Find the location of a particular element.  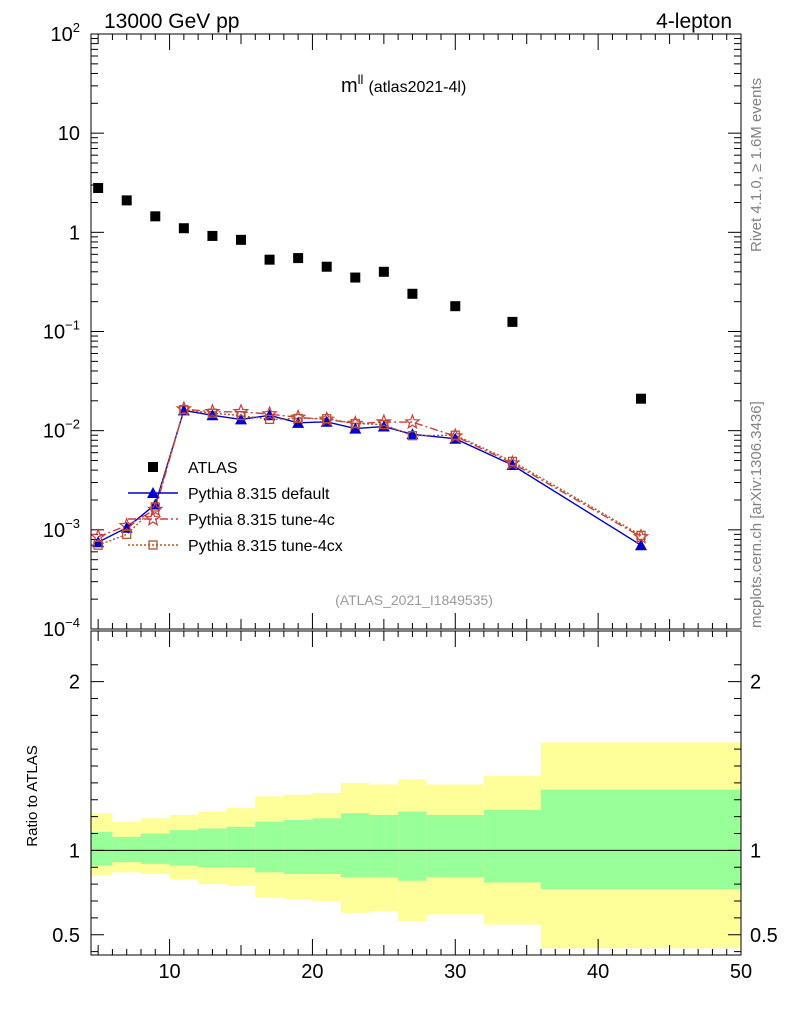

main-ytick-base-0: 10 is located at coordinates (62, 35).